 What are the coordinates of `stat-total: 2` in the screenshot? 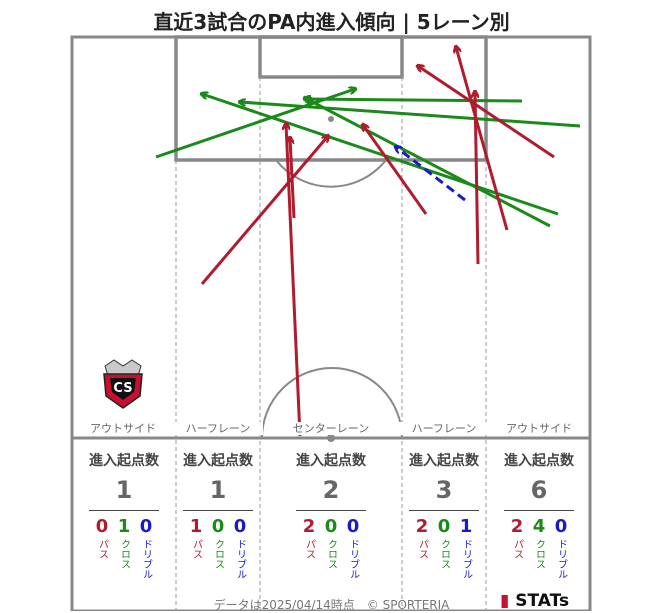 It's located at (331, 490).